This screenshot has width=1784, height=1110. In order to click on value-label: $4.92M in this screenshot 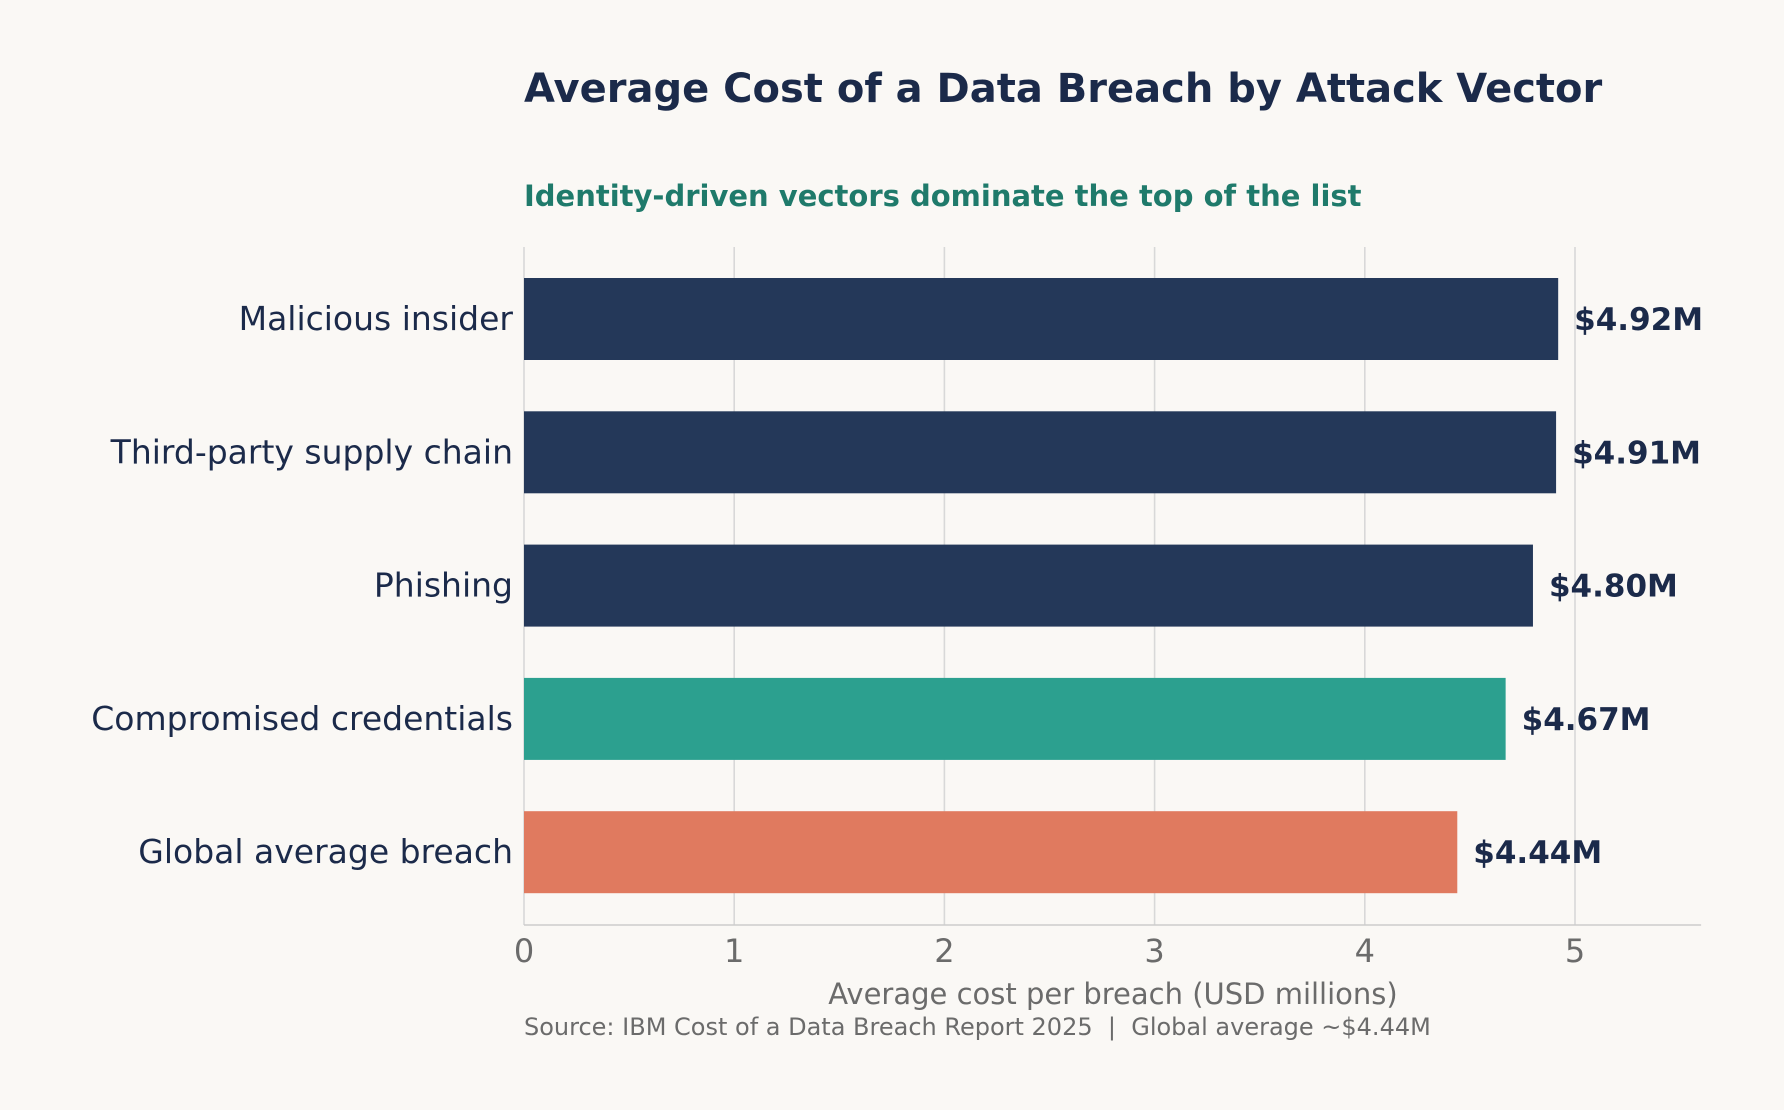, I will do `click(1638, 320)`.